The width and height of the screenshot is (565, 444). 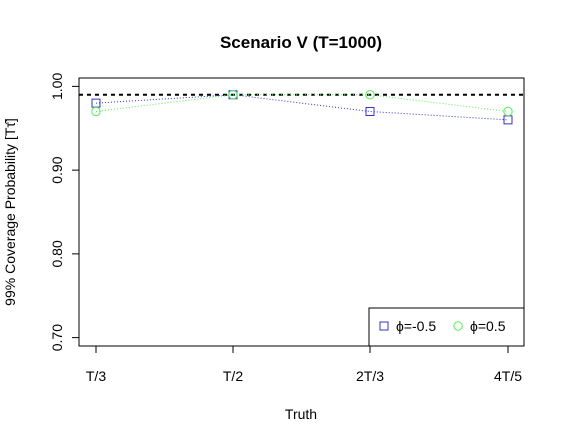 I want to click on x-tick-label: 4T/5, so click(x=508, y=376).